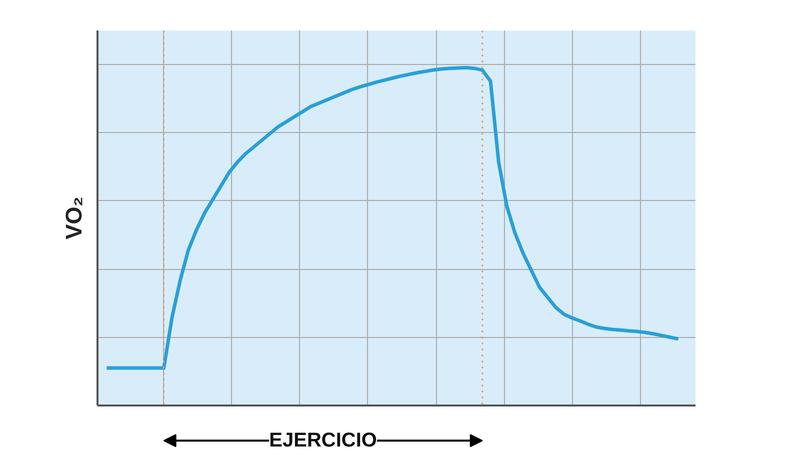  What do you see at coordinates (73, 218) in the screenshot?
I see `y-axis-title: VO₂` at bounding box center [73, 218].